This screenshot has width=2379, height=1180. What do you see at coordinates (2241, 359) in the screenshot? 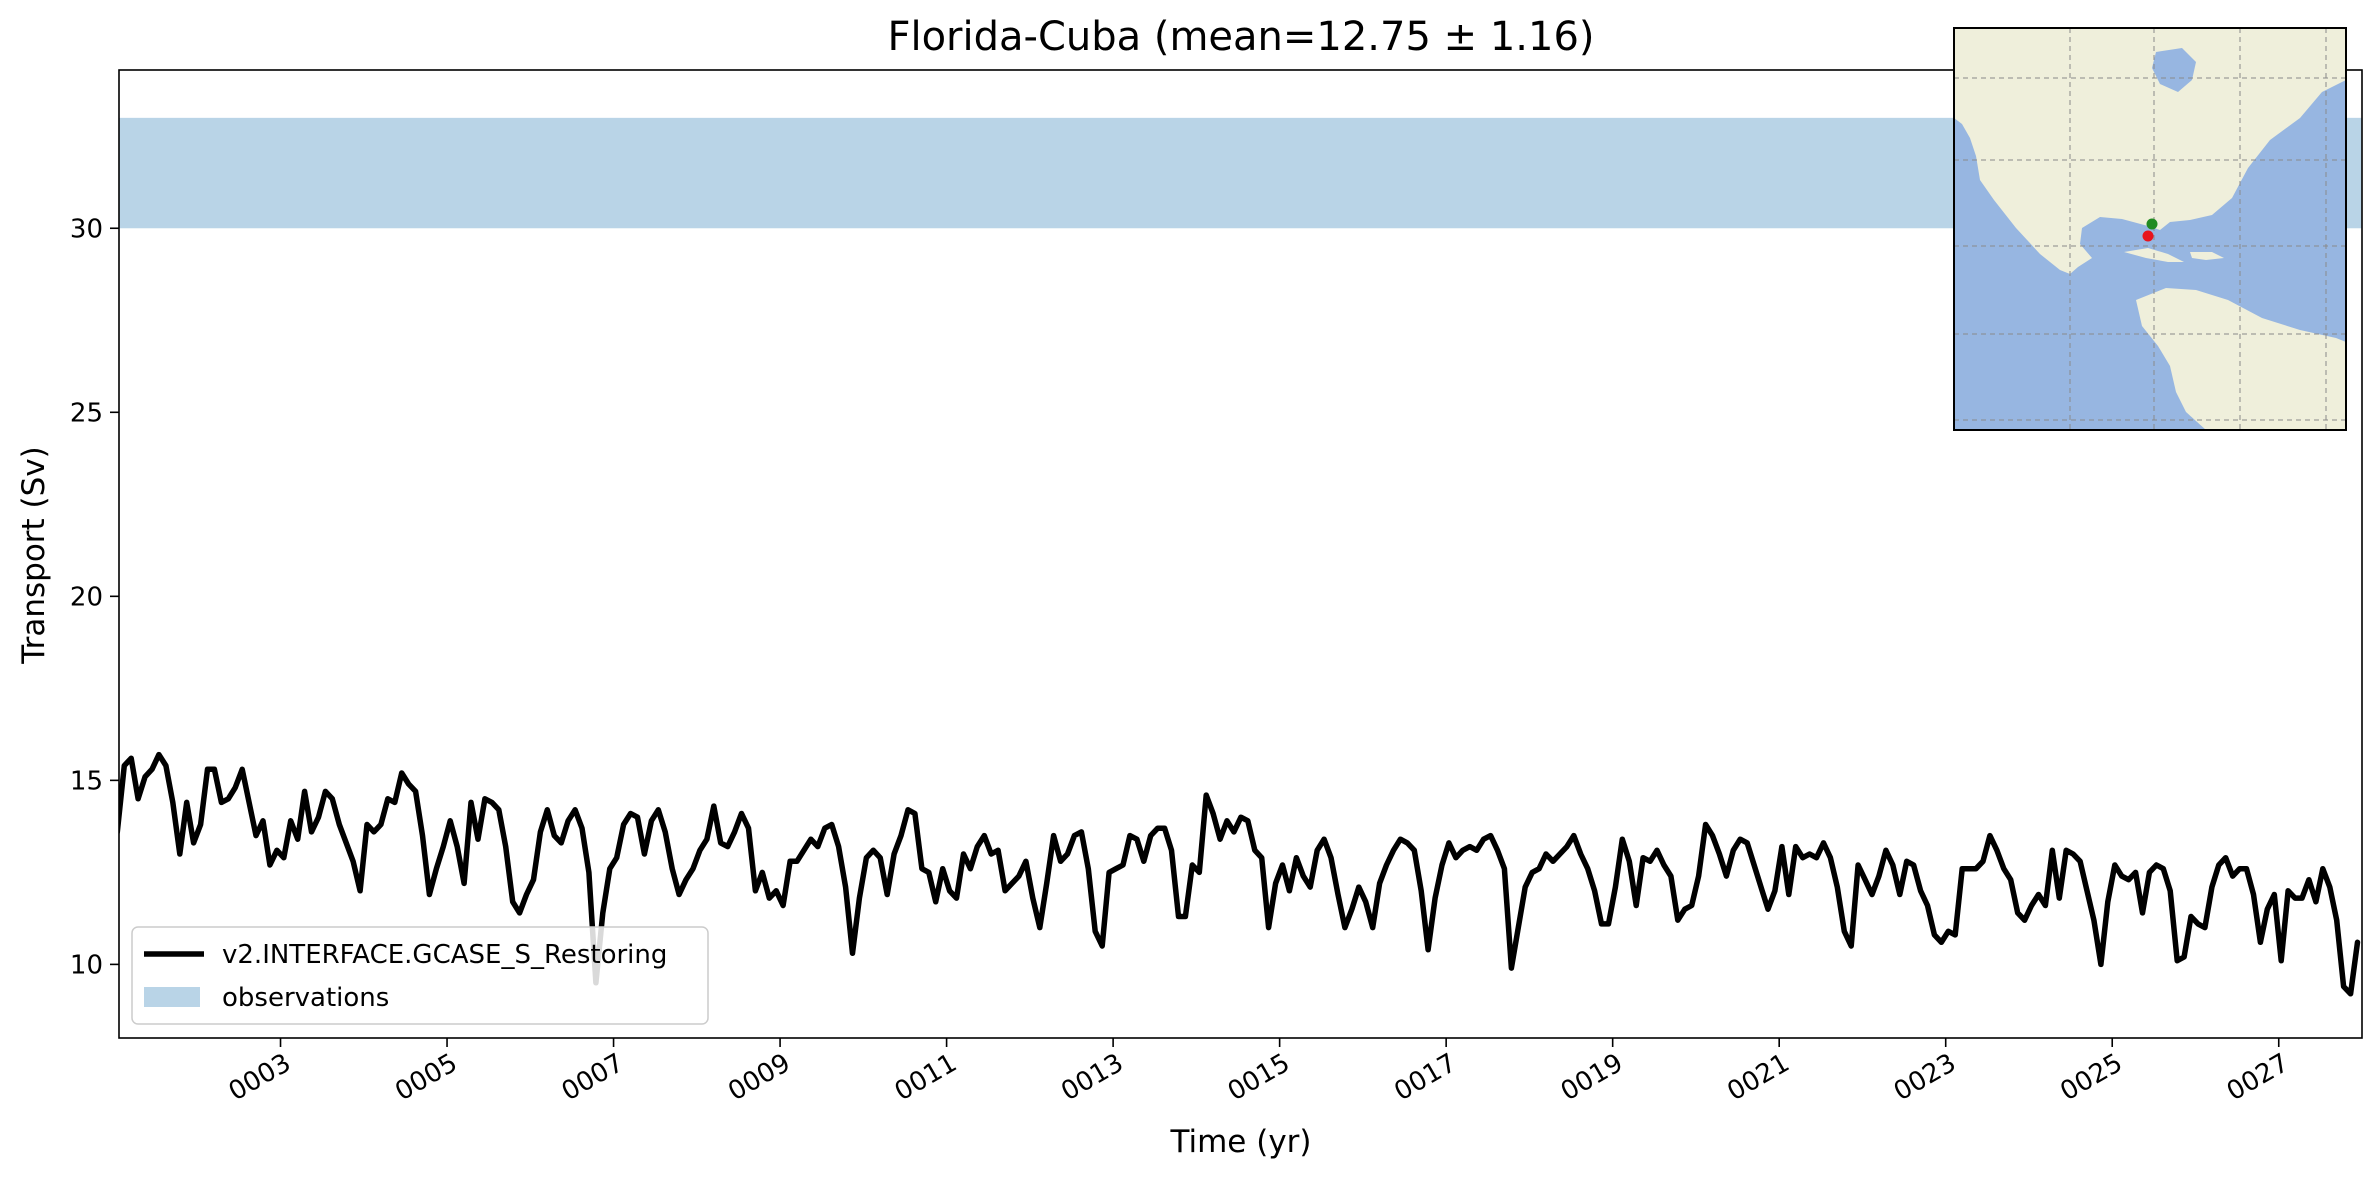
I see `map-land-south-america` at bounding box center [2241, 359].